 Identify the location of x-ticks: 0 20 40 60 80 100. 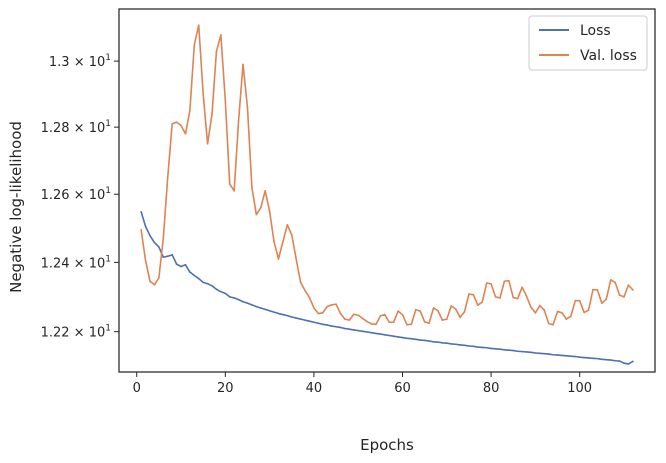
(362, 384).